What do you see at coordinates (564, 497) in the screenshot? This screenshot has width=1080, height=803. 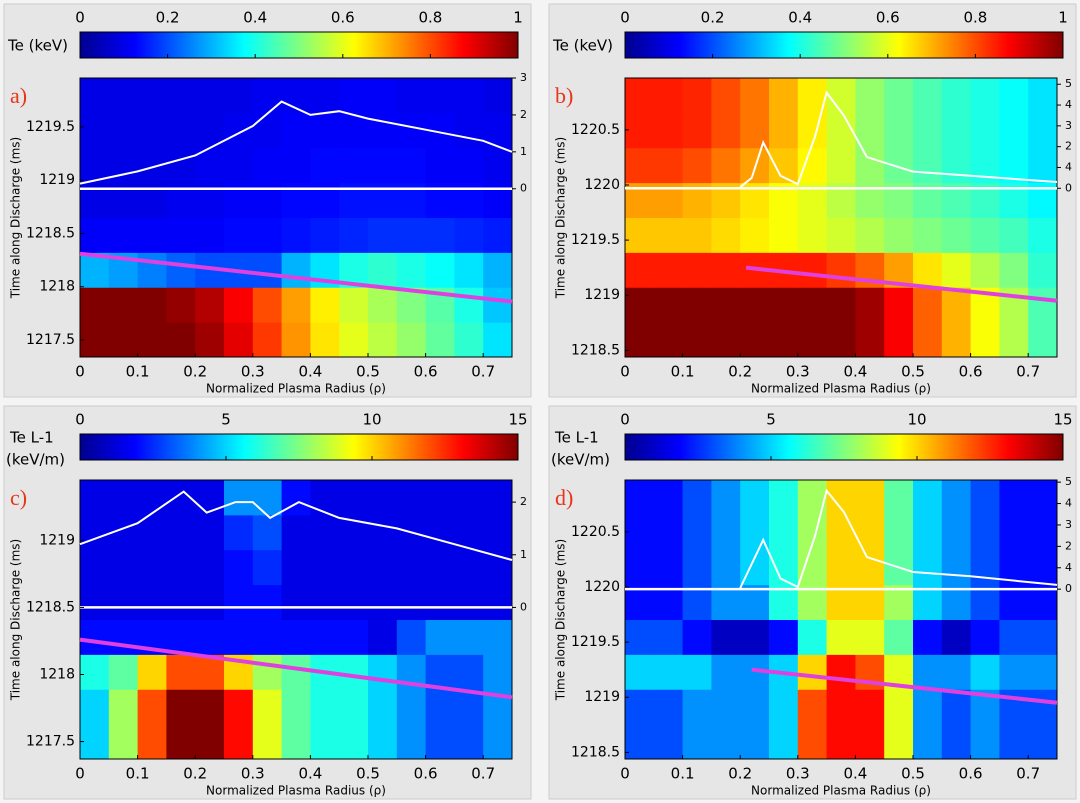 I see `panel-label: d)` at bounding box center [564, 497].